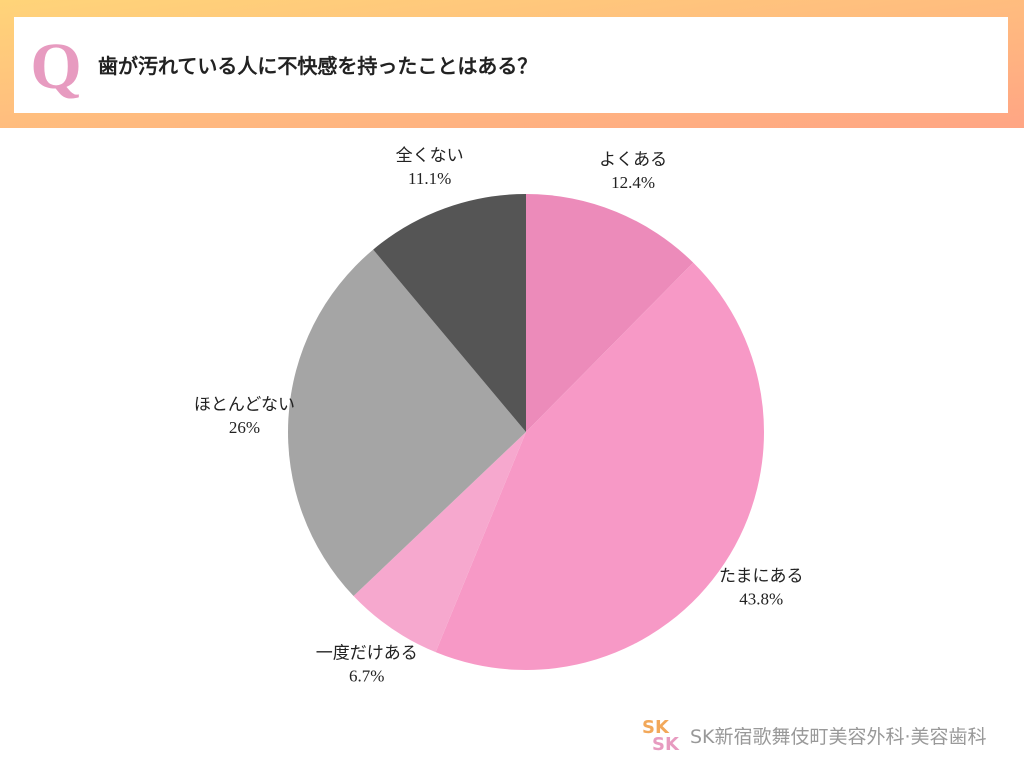  I want to click on slice-value: 6.7%, so click(366, 676).